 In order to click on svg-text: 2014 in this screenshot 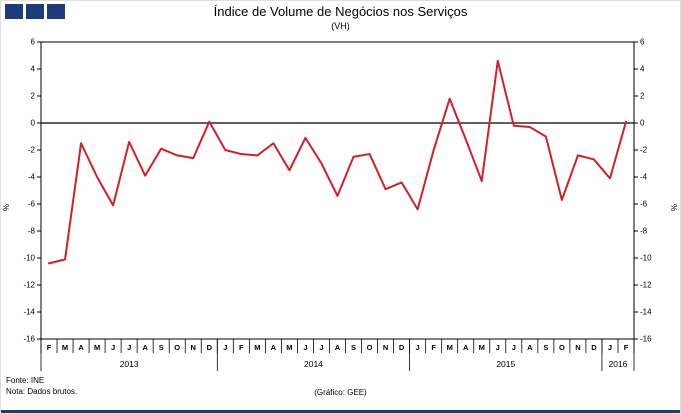, I will do `click(313, 364)`.